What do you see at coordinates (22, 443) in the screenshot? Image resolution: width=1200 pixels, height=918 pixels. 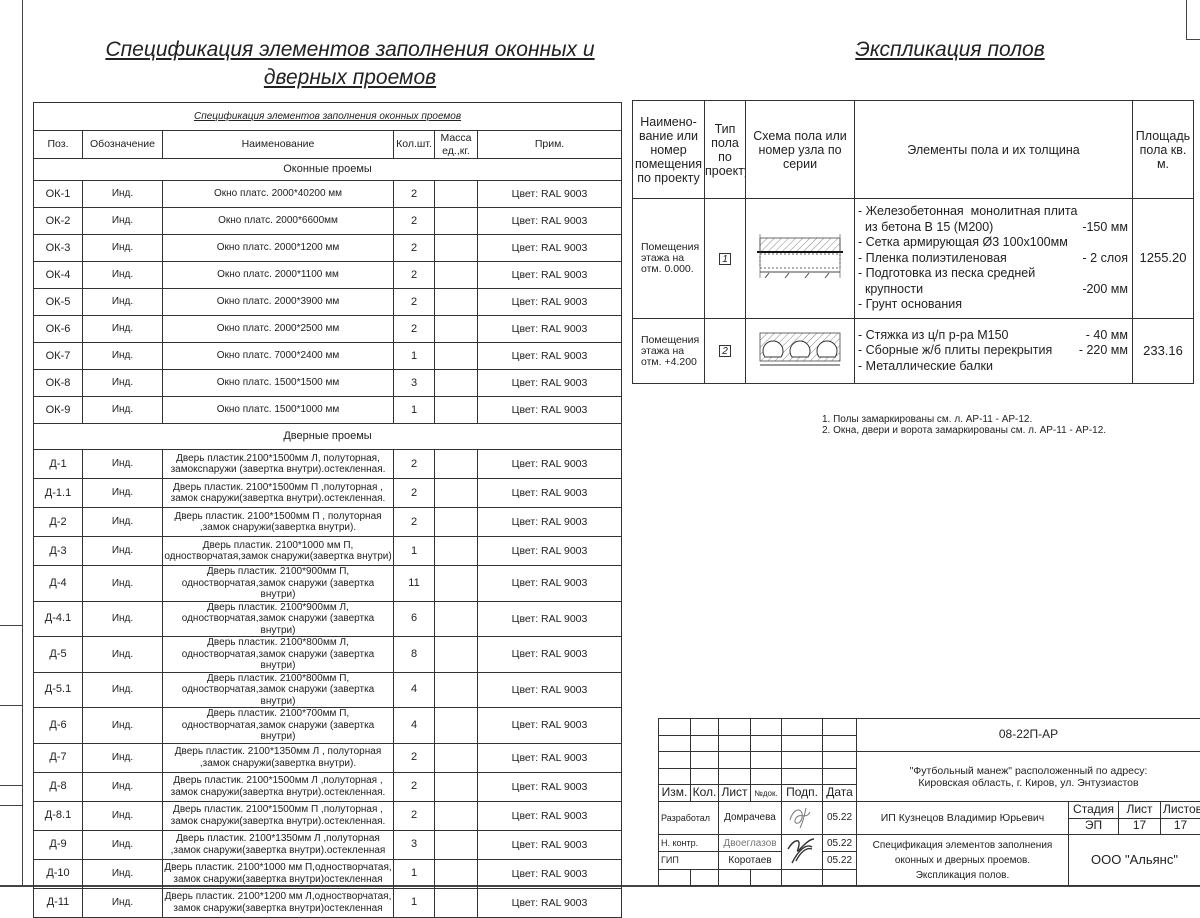 I see `frame-left-line` at bounding box center [22, 443].